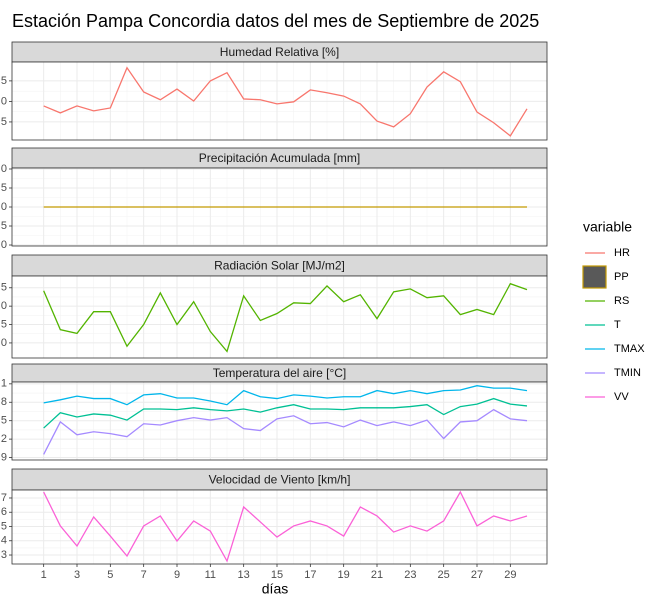 Image resolution: width=647 pixels, height=596 pixels. What do you see at coordinates (510, 575) in the screenshot?
I see `x-tick-label: 29` at bounding box center [510, 575].